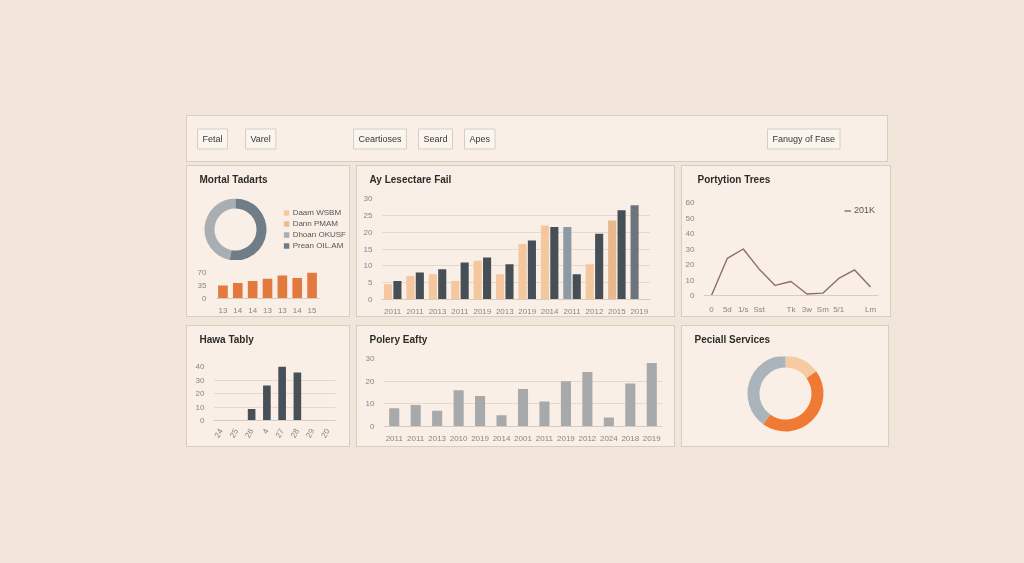 The image size is (1024, 563). What do you see at coordinates (870, 309) in the screenshot?
I see `x-tick-label: Lm` at bounding box center [870, 309].